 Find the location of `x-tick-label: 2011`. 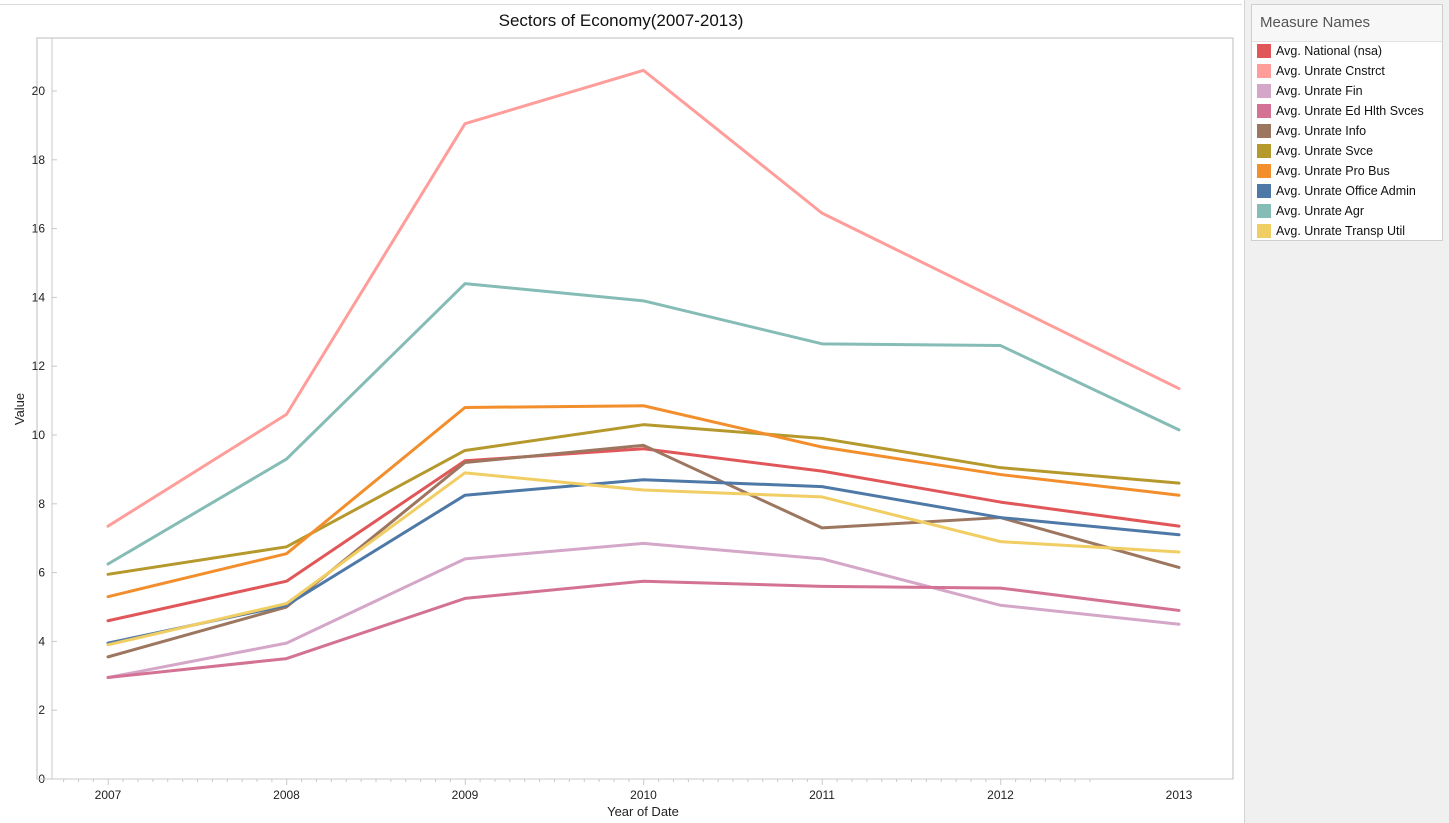

x-tick-label: 2011 is located at coordinates (822, 795).